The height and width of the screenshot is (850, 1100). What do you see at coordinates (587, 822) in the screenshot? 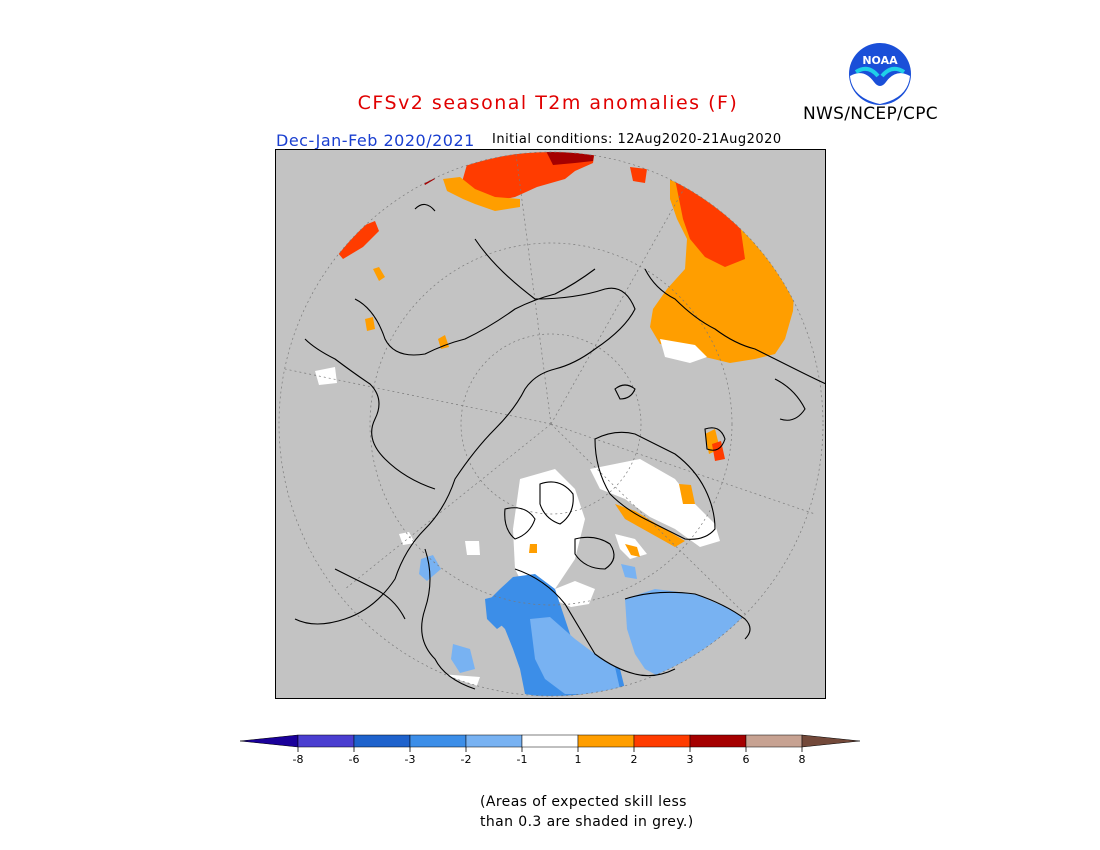
I see `skill-note-line-2: than 0.3 are shaded in grey.)` at bounding box center [587, 822].